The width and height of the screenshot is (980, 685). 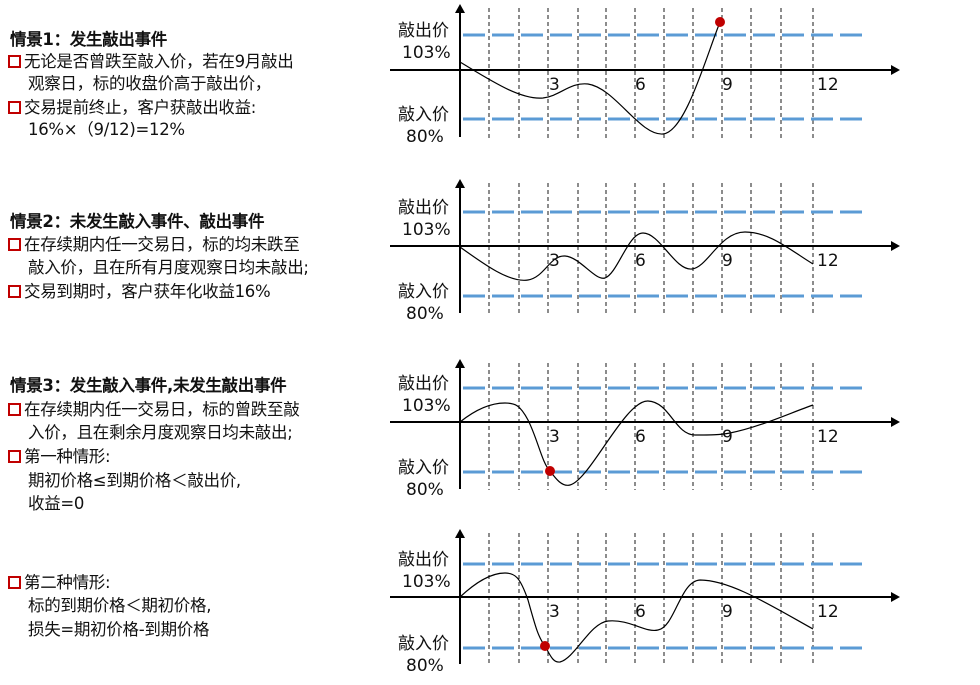 What do you see at coordinates (160, 432) in the screenshot?
I see `continuation-text: 入价，且在剩余月度观察日均未敲出;` at bounding box center [160, 432].